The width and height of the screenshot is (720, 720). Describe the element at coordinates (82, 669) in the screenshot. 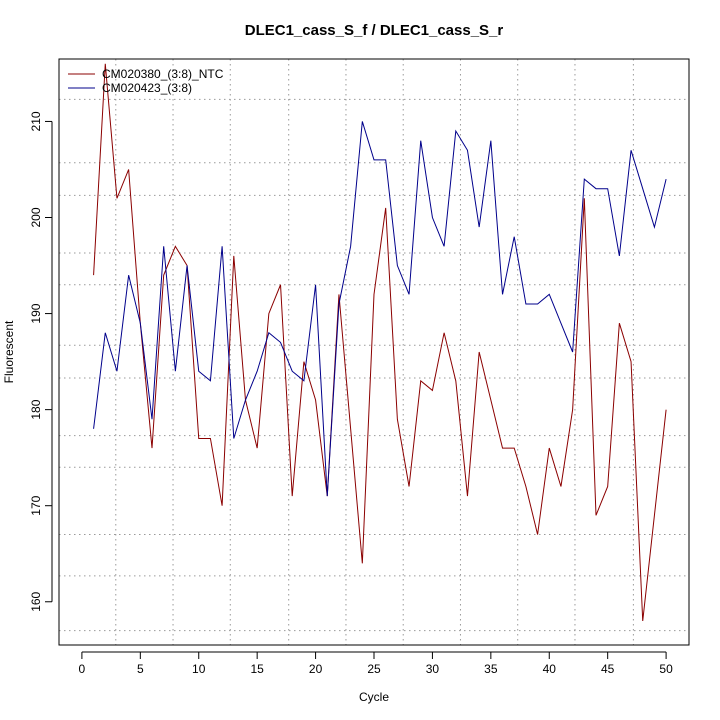

I see `x-tick-label: 0` at that location.